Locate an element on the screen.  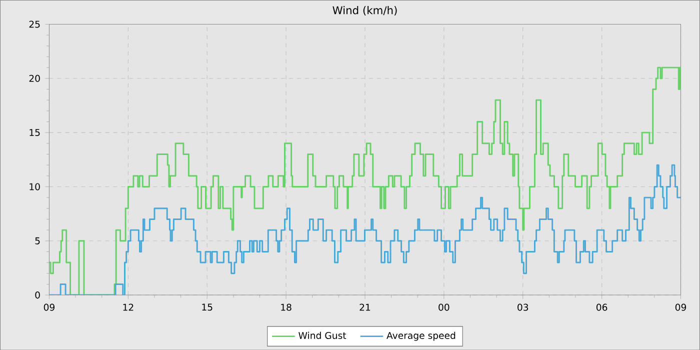
x-tick-label: 18 is located at coordinates (286, 307).